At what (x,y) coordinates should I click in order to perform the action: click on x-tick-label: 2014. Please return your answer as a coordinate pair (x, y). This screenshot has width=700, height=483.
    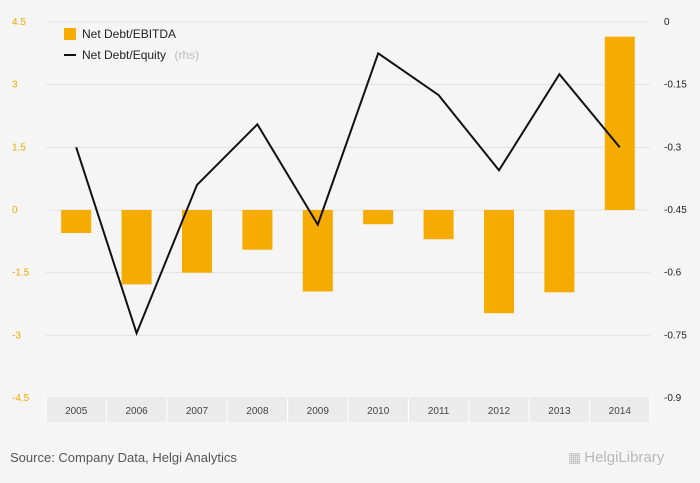
    Looking at the image, I should click on (620, 411).